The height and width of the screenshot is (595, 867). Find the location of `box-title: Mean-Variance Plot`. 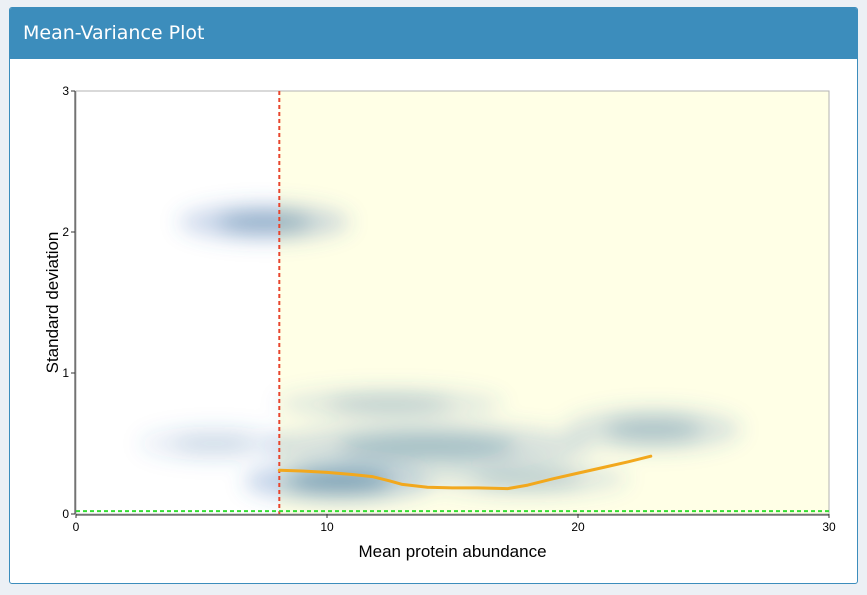

box-title: Mean-Variance Plot is located at coordinates (433, 33).